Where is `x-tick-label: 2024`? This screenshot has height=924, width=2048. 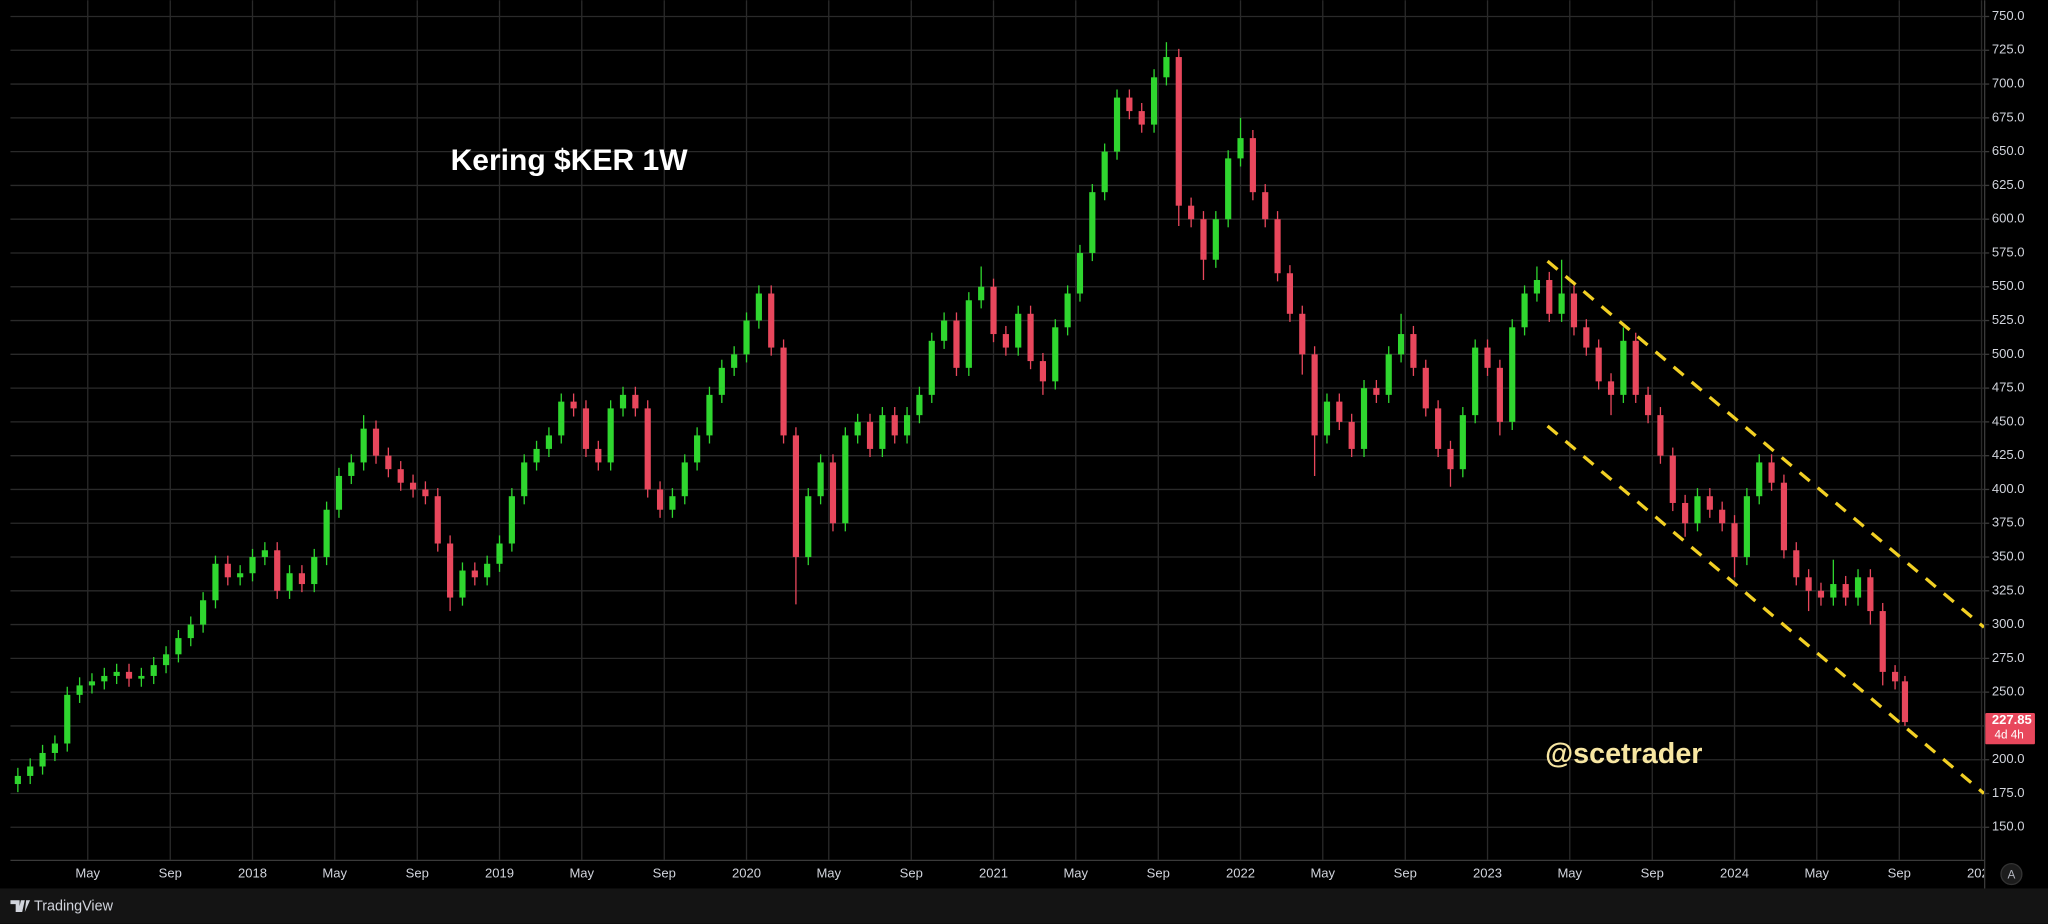 x-tick-label: 2024 is located at coordinates (1734, 873).